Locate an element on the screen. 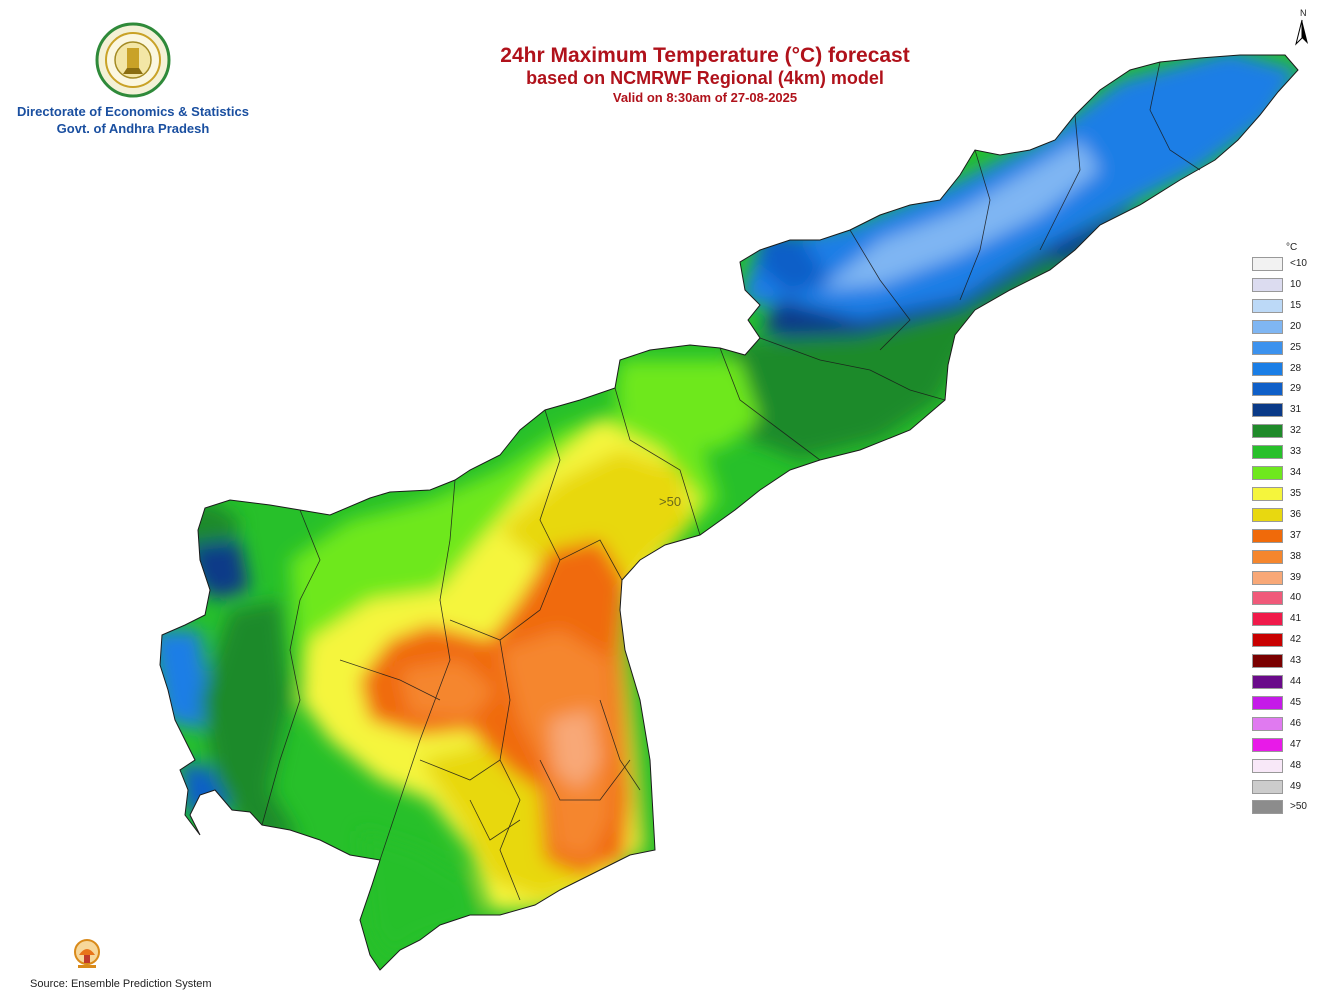  legend-label: 38 is located at coordinates (1296, 556).